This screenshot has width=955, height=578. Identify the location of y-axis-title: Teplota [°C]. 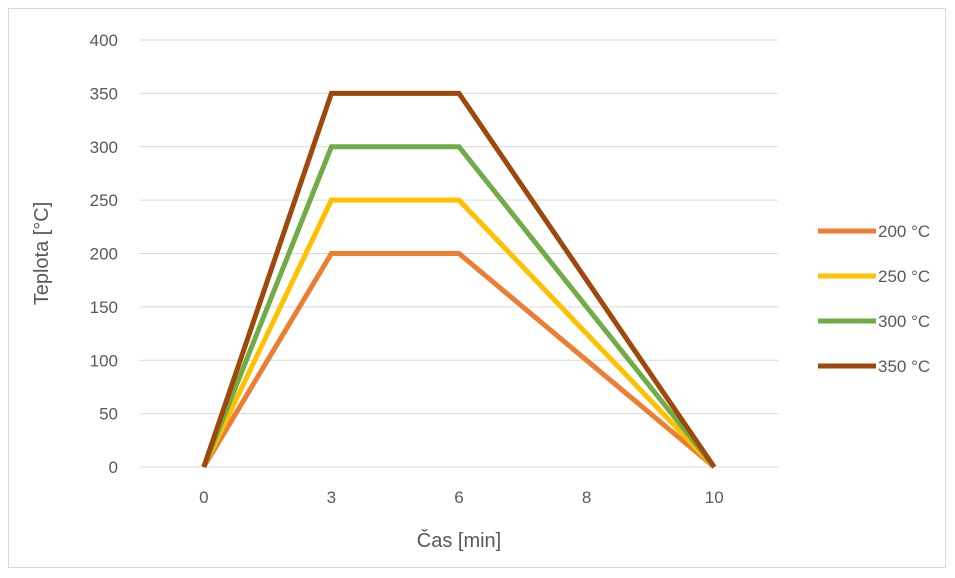
(42, 254).